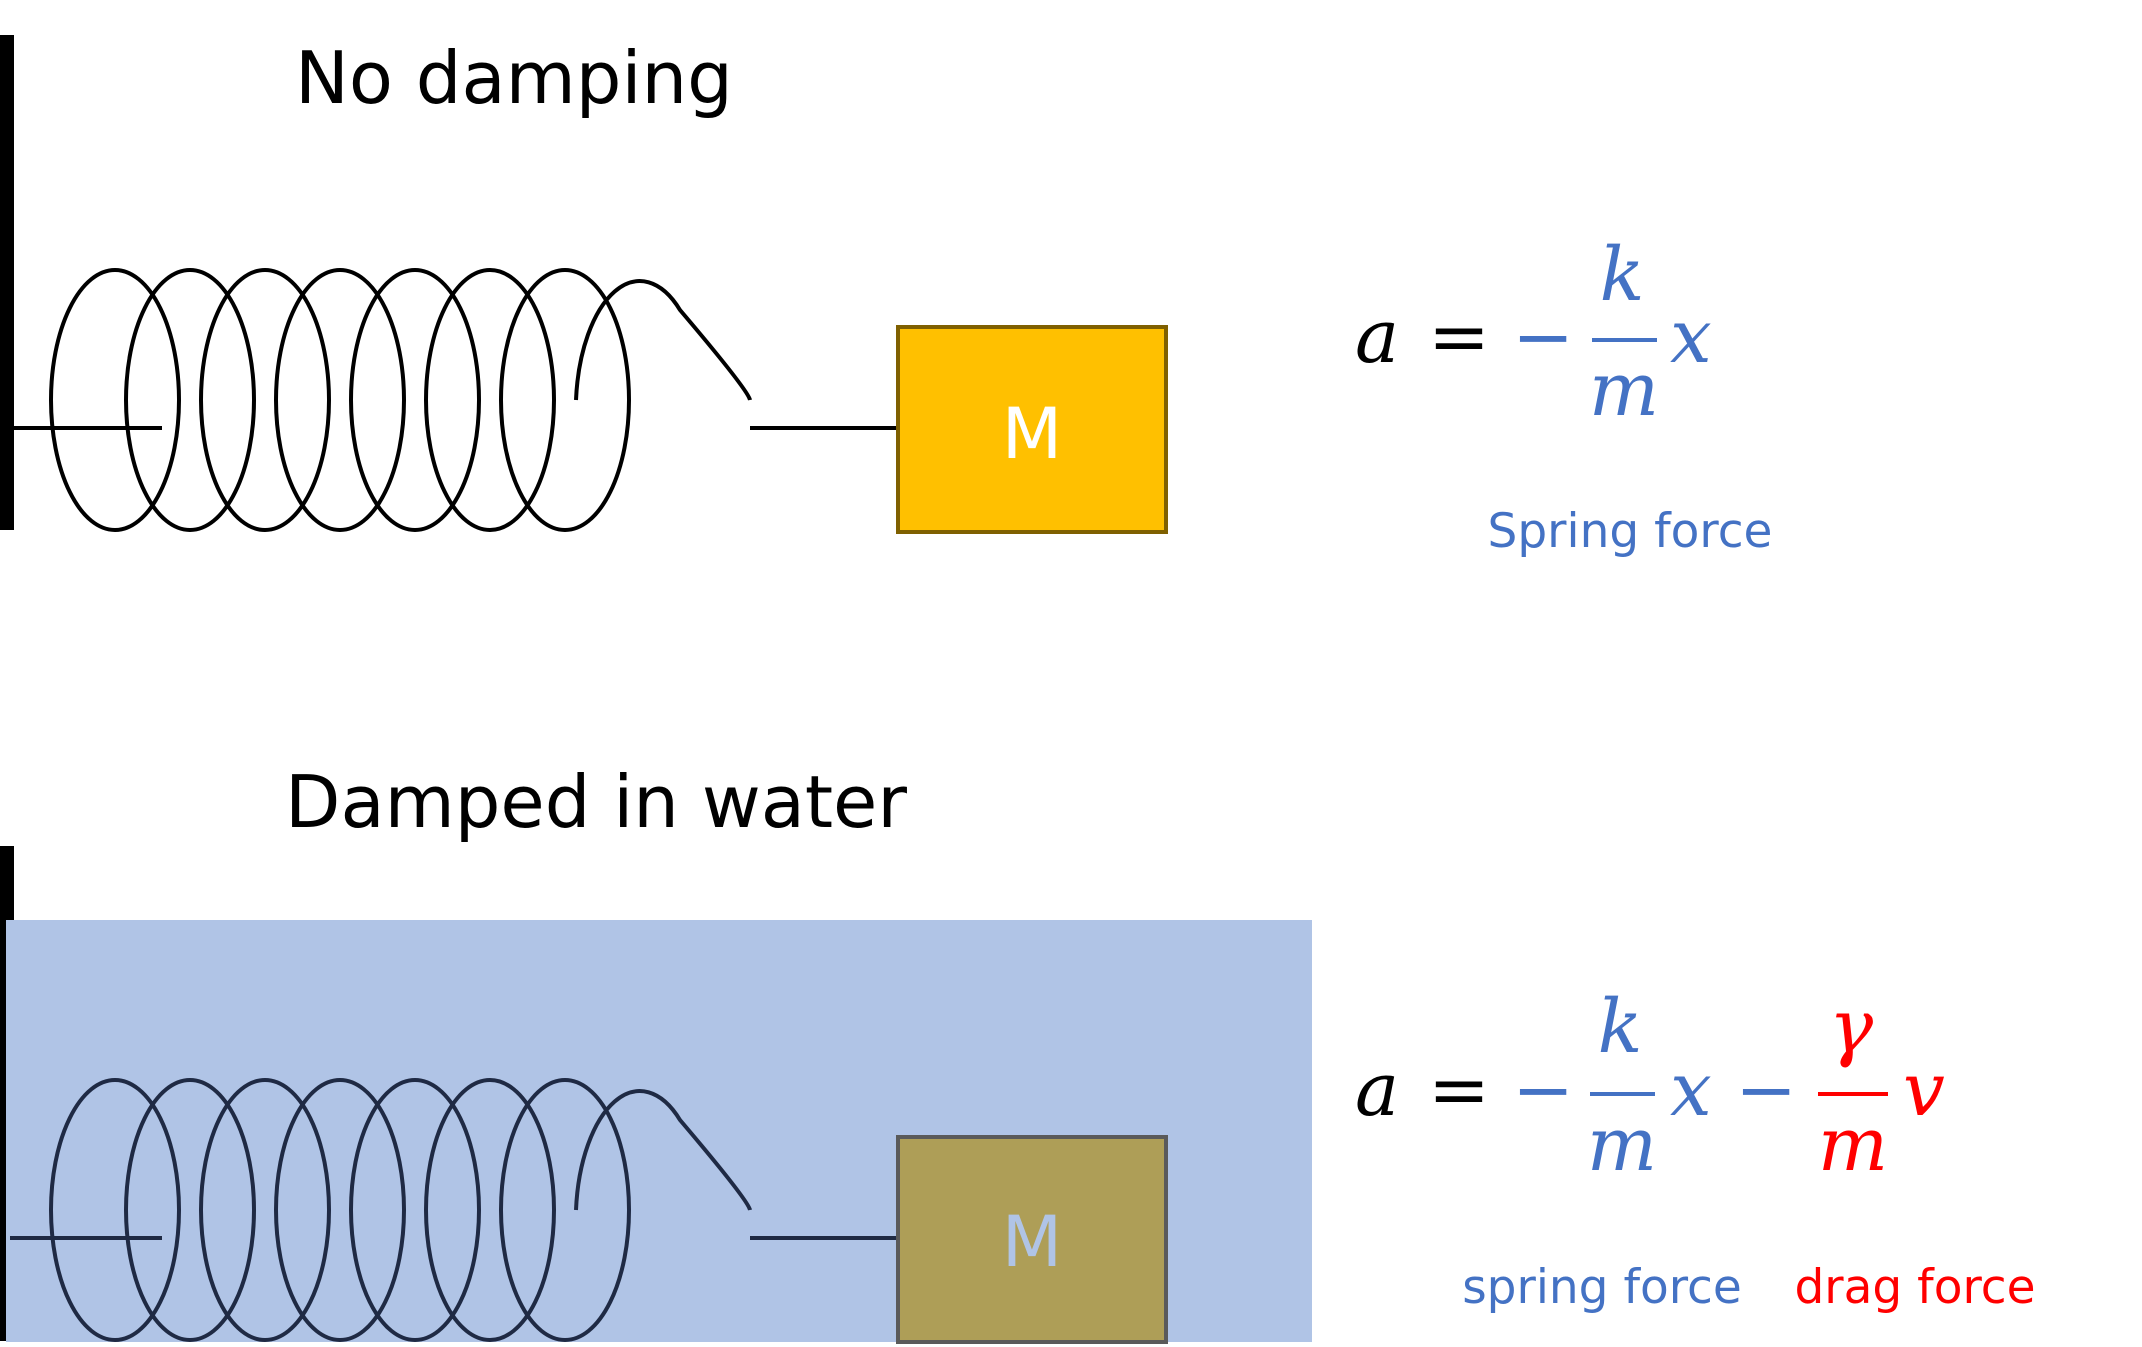  I want to click on equation-bottom: a = − k m x − γ m v, so click(1650, 1086).